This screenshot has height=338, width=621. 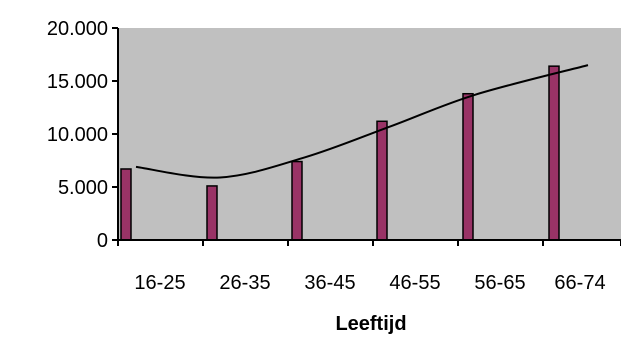 What do you see at coordinates (414, 283) in the screenshot?
I see `x-tick-label-46-55: 46-55` at bounding box center [414, 283].